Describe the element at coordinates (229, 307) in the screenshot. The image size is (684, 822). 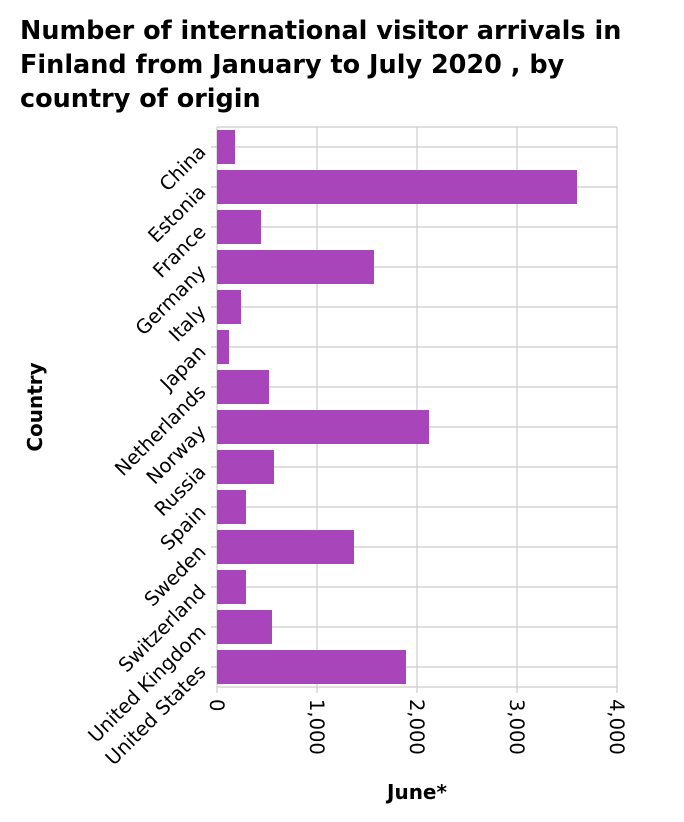
I see `bar-italy` at that location.